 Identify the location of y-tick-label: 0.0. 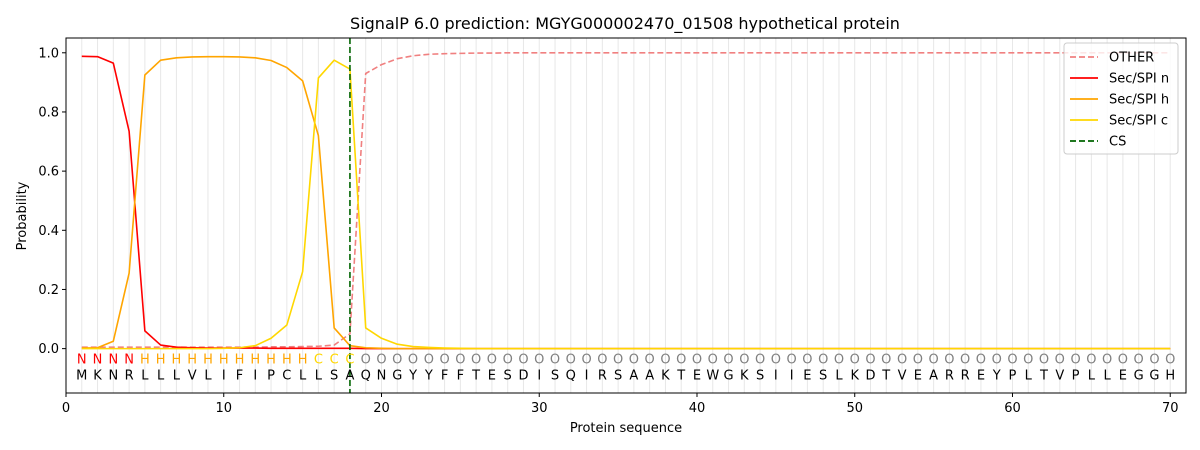
(48, 349).